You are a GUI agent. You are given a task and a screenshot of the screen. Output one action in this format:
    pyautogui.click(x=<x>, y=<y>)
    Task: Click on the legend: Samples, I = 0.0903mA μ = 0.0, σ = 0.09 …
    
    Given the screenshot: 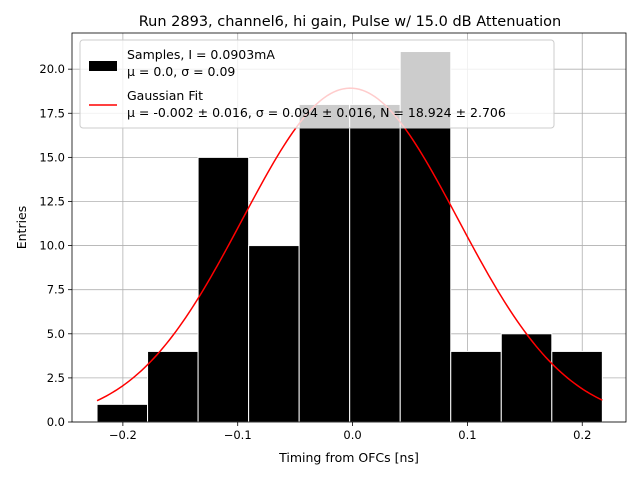 What is the action you would take?
    pyautogui.click(x=317, y=84)
    